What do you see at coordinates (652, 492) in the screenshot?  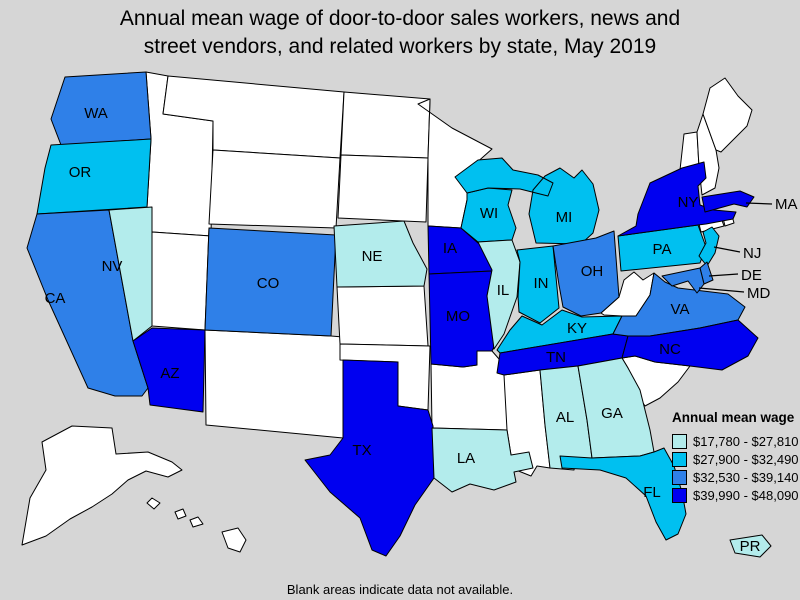 I see `state-label-FL: FL` at bounding box center [652, 492].